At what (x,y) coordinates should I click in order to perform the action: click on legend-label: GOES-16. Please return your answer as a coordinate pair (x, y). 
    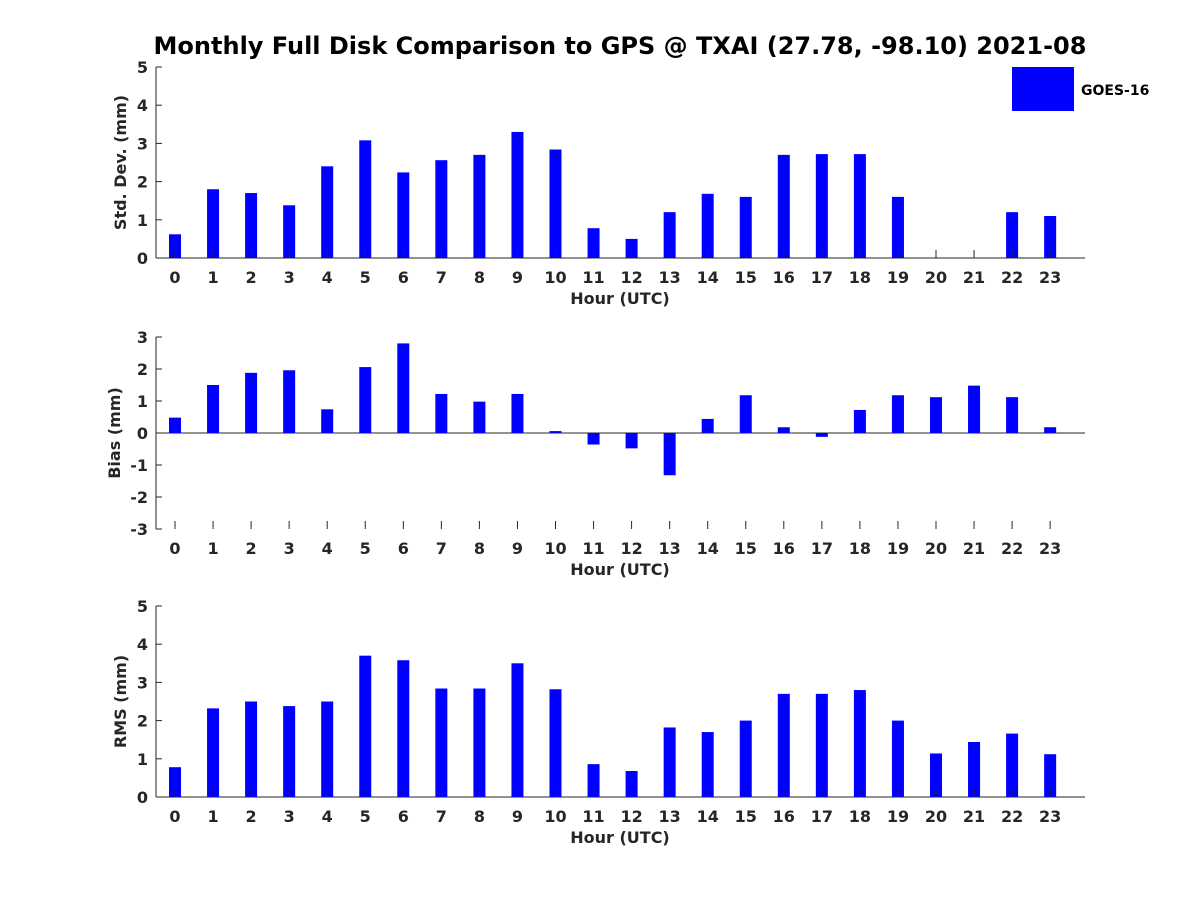
    Looking at the image, I should click on (1115, 91).